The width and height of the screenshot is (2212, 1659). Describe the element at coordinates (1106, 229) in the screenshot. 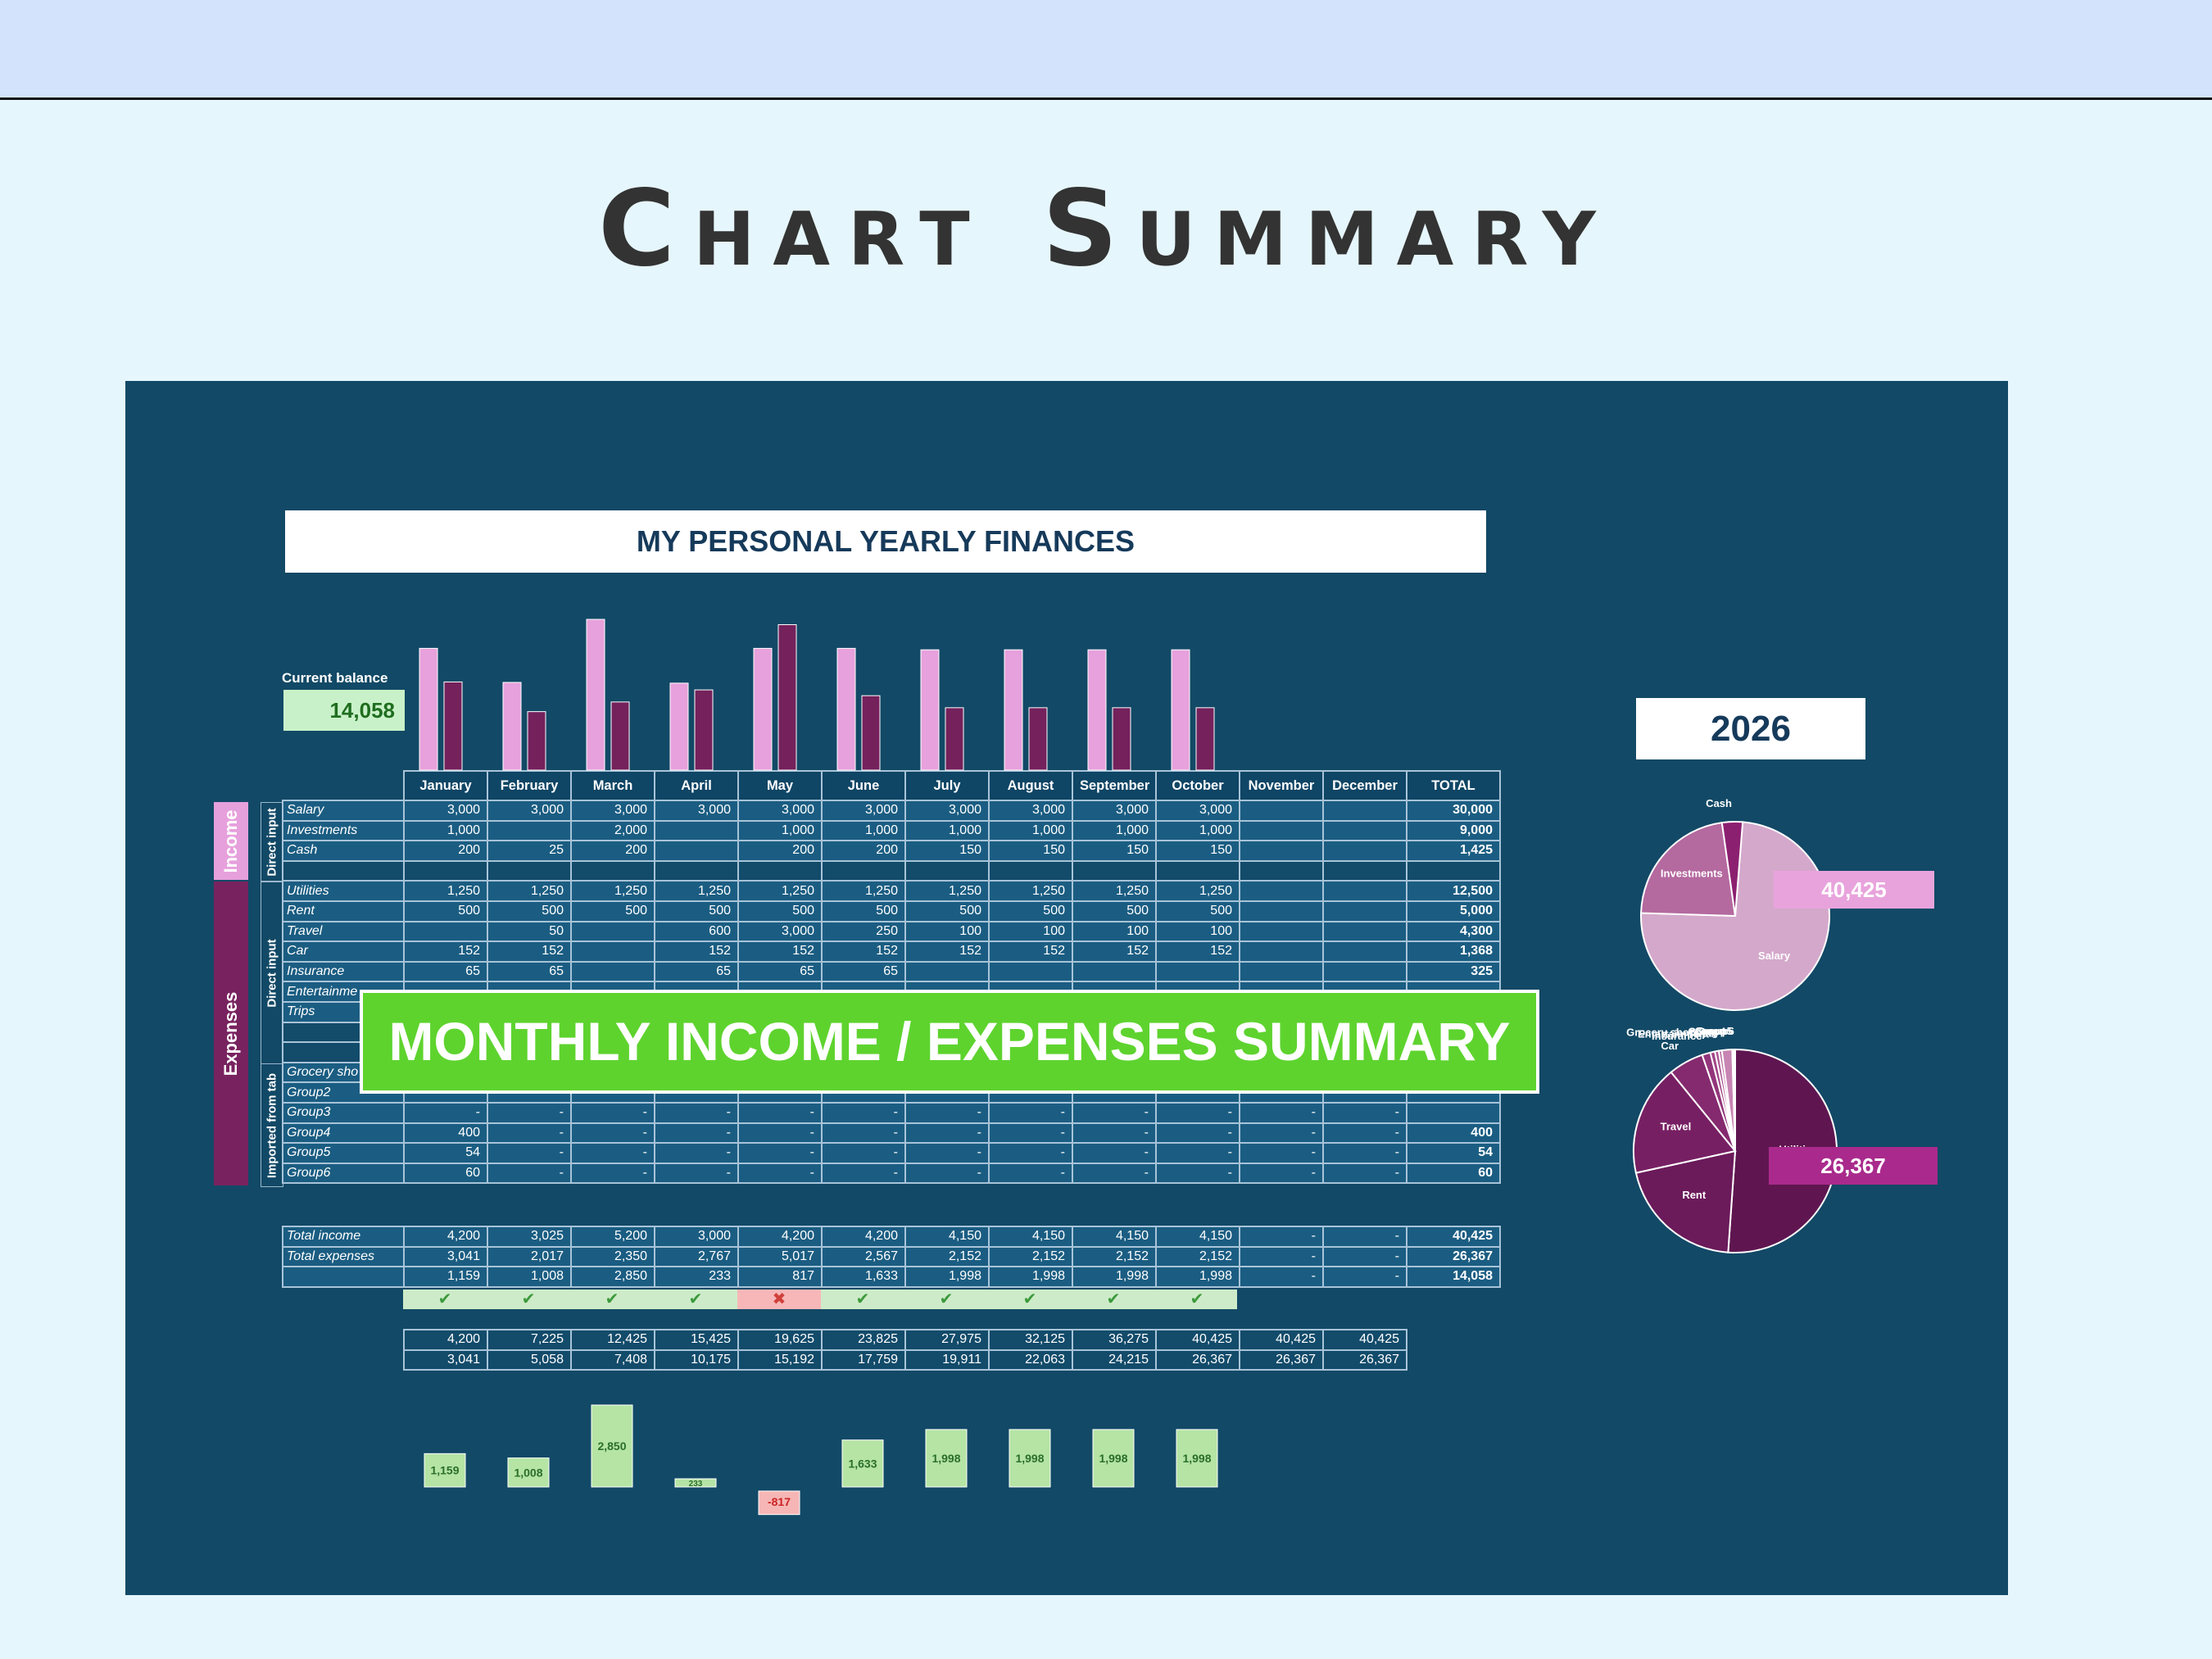

I see `page-title: Chart Summary` at that location.